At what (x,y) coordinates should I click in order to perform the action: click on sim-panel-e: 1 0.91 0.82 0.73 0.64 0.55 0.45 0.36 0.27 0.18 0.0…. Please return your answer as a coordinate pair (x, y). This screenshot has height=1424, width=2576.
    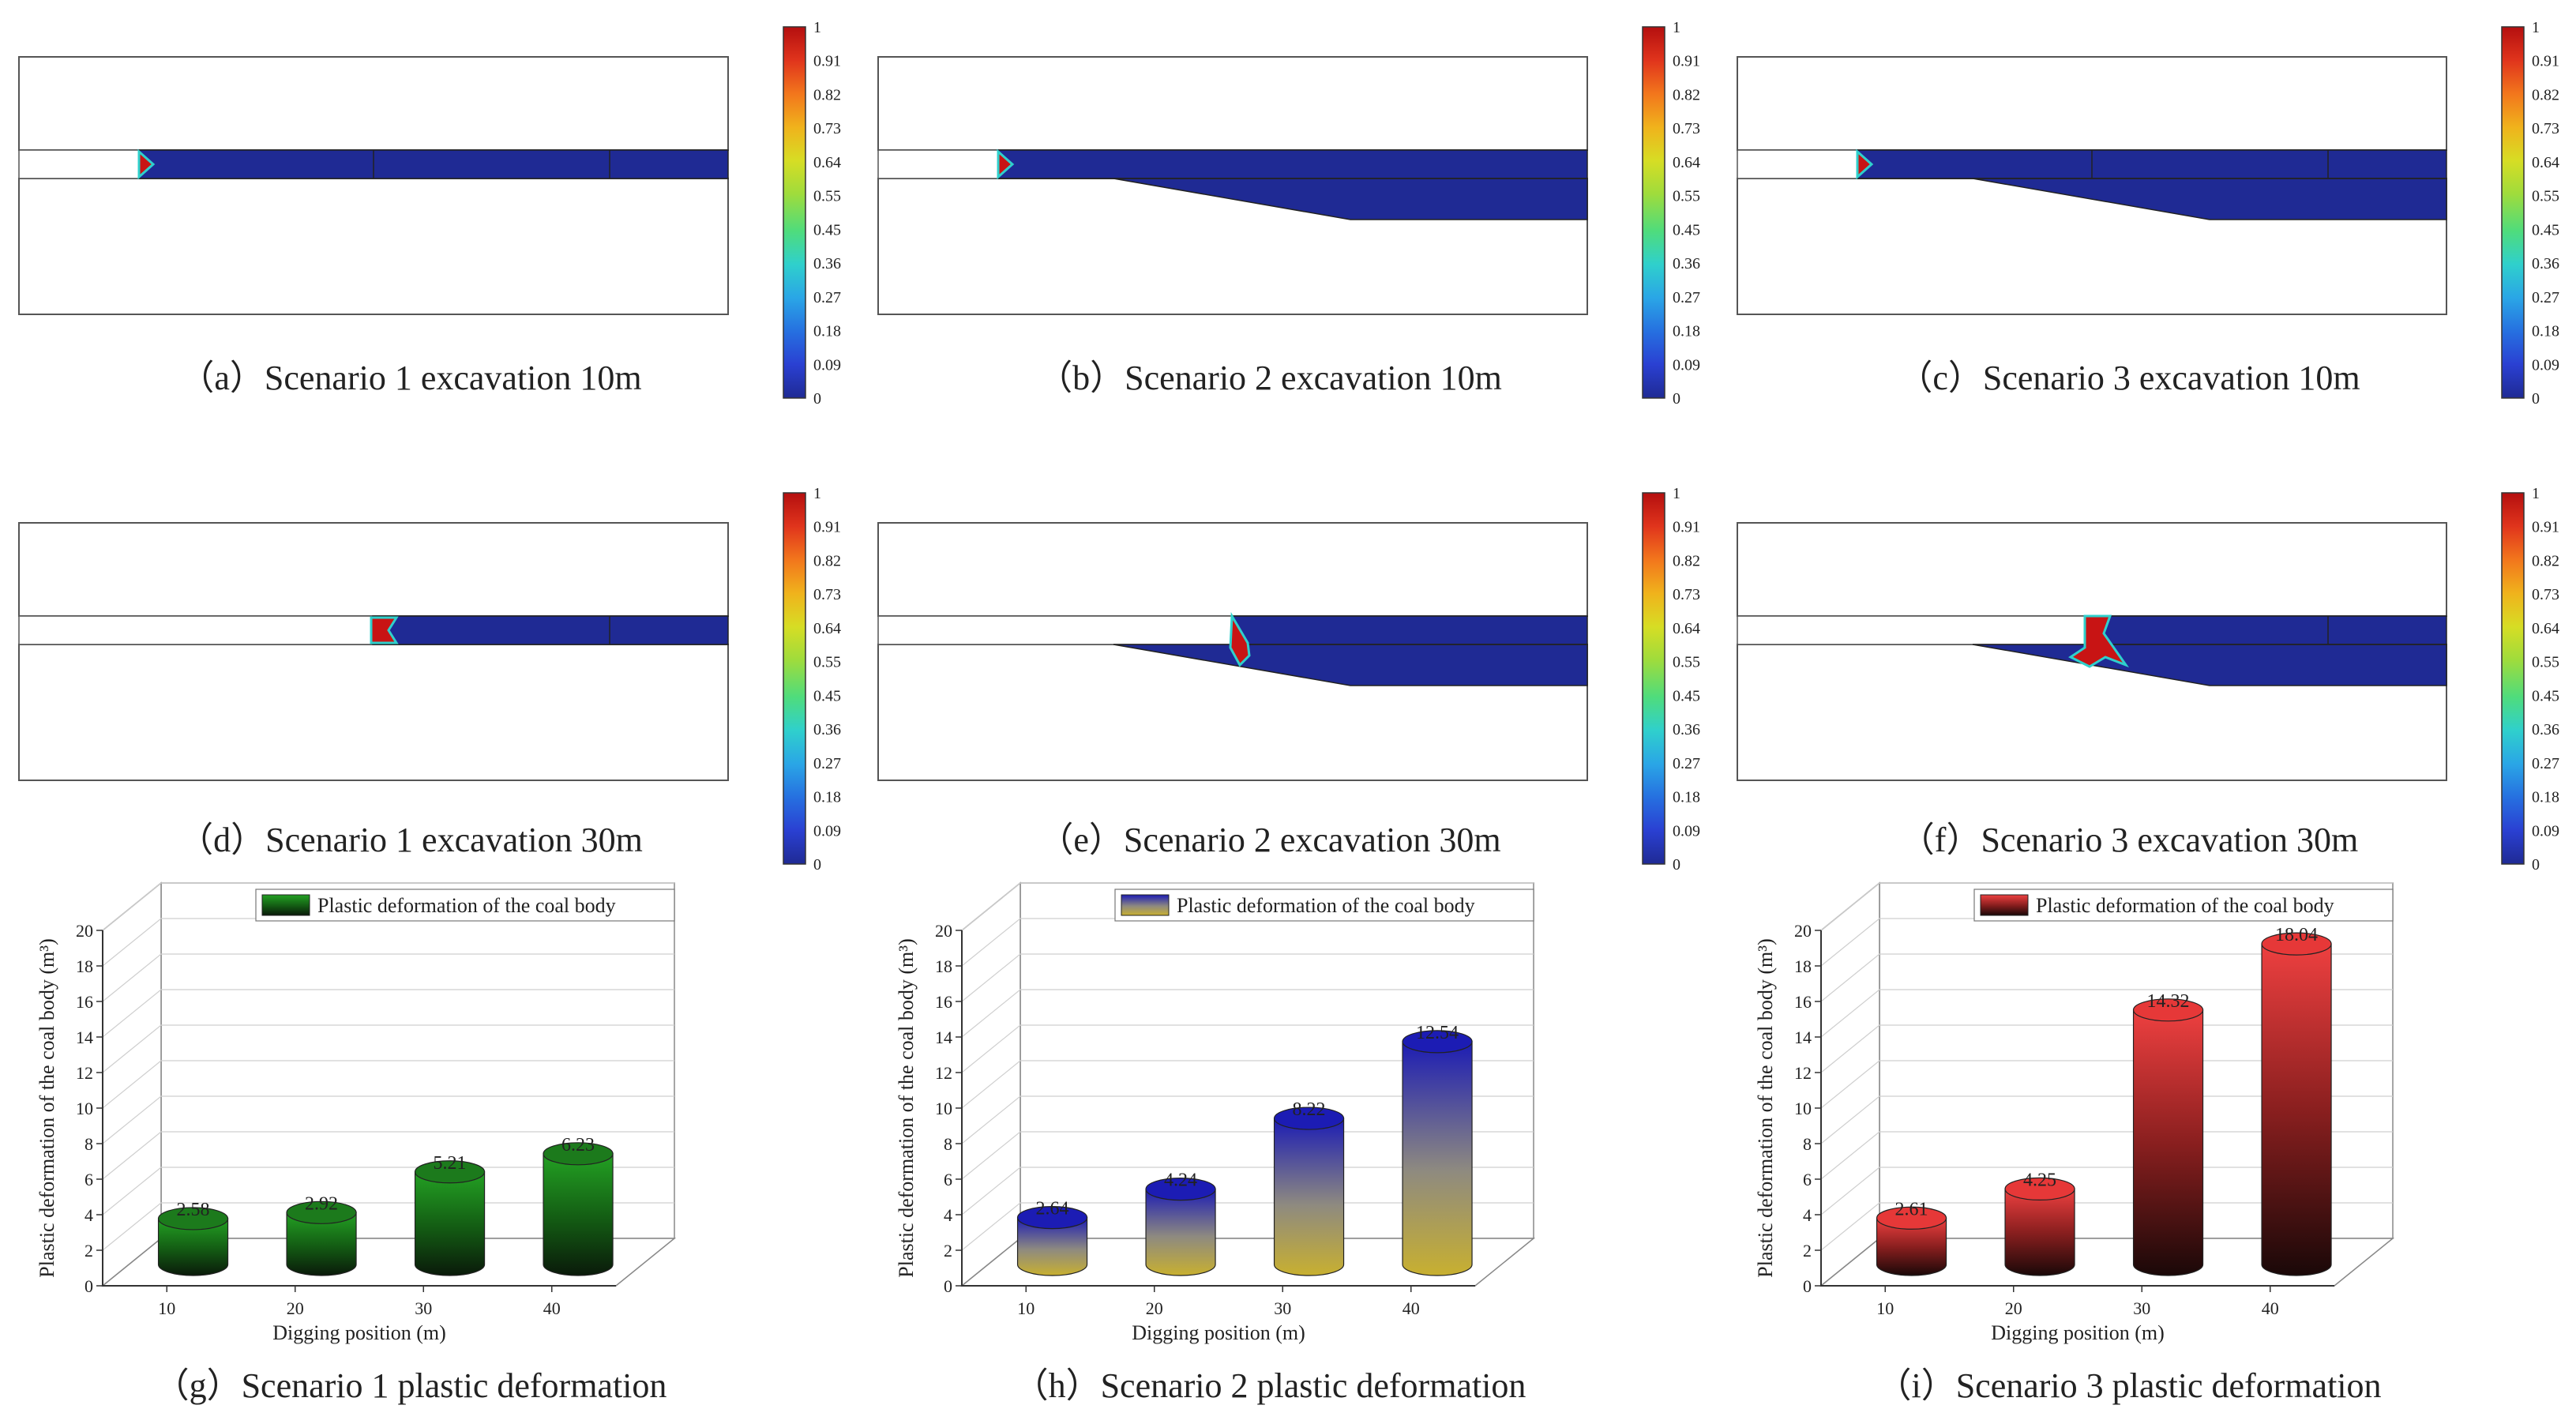
    Looking at the image, I should click on (1288, 679).